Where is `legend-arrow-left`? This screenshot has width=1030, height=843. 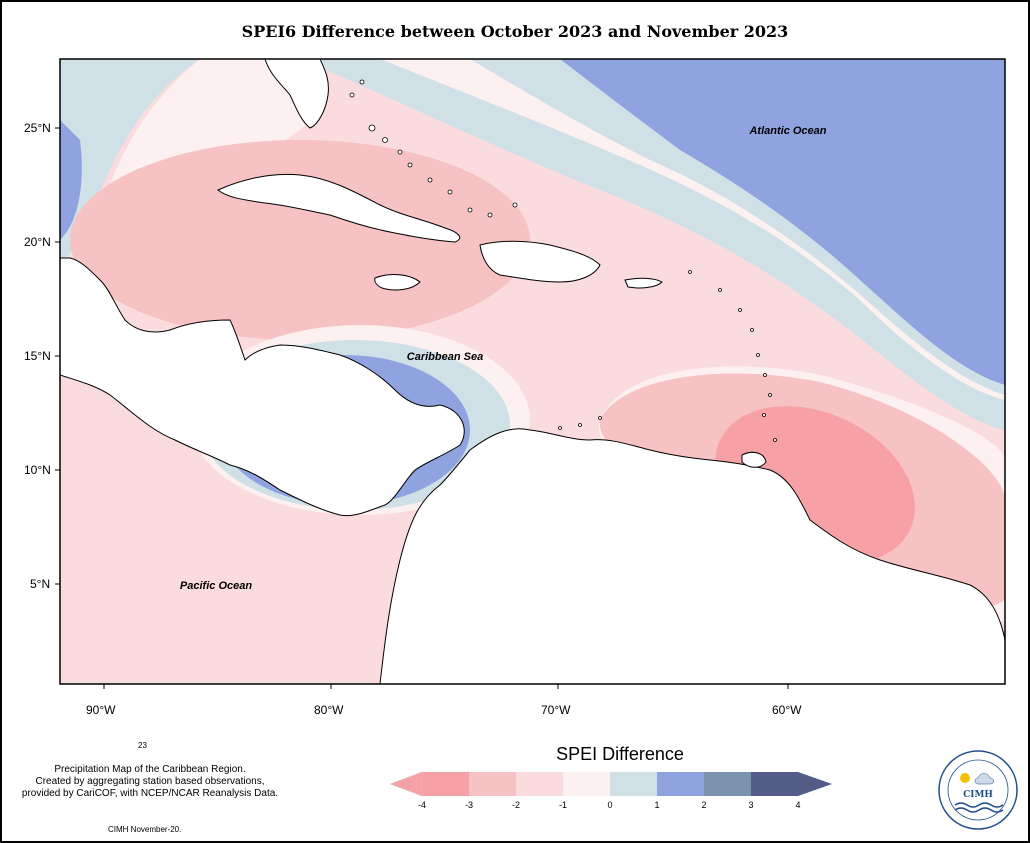
legend-arrow-left is located at coordinates (406, 784).